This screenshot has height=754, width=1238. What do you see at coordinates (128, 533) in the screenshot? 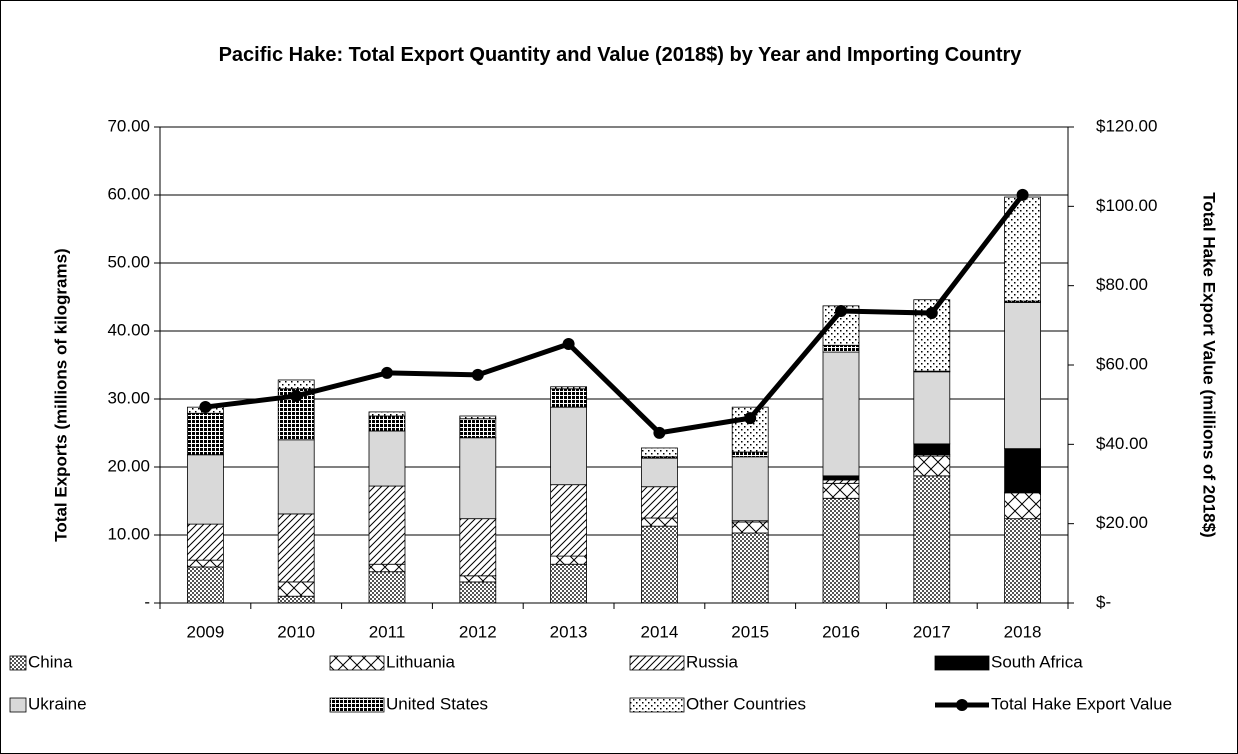
I see `y-tick-label: 10.00` at bounding box center [128, 533].